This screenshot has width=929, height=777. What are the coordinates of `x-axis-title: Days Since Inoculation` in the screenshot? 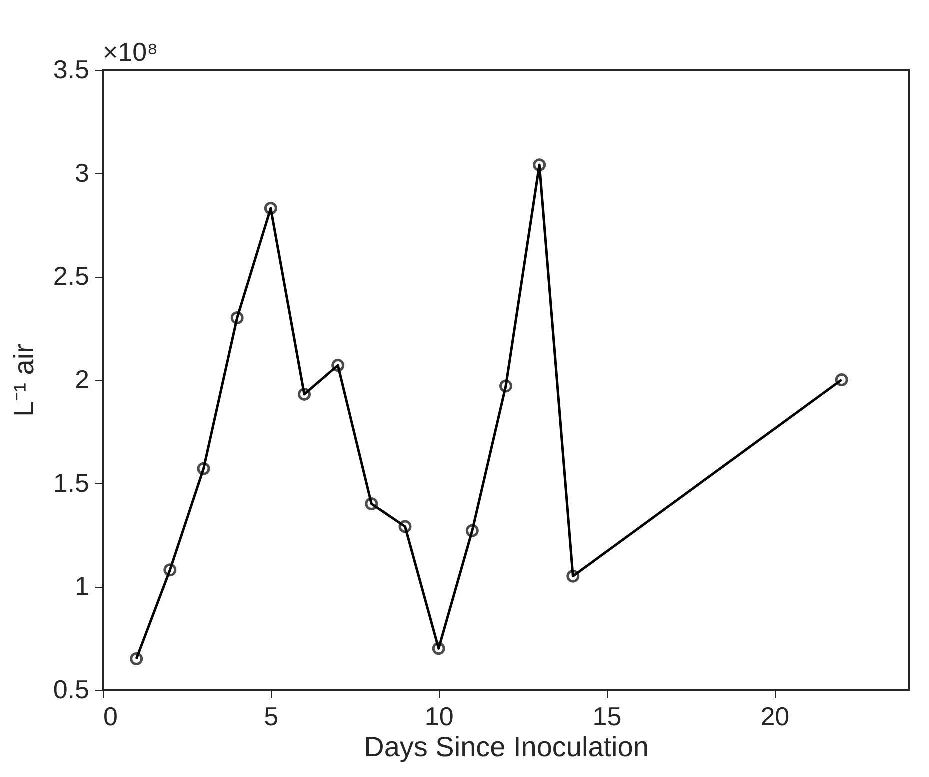 It's located at (506, 747).